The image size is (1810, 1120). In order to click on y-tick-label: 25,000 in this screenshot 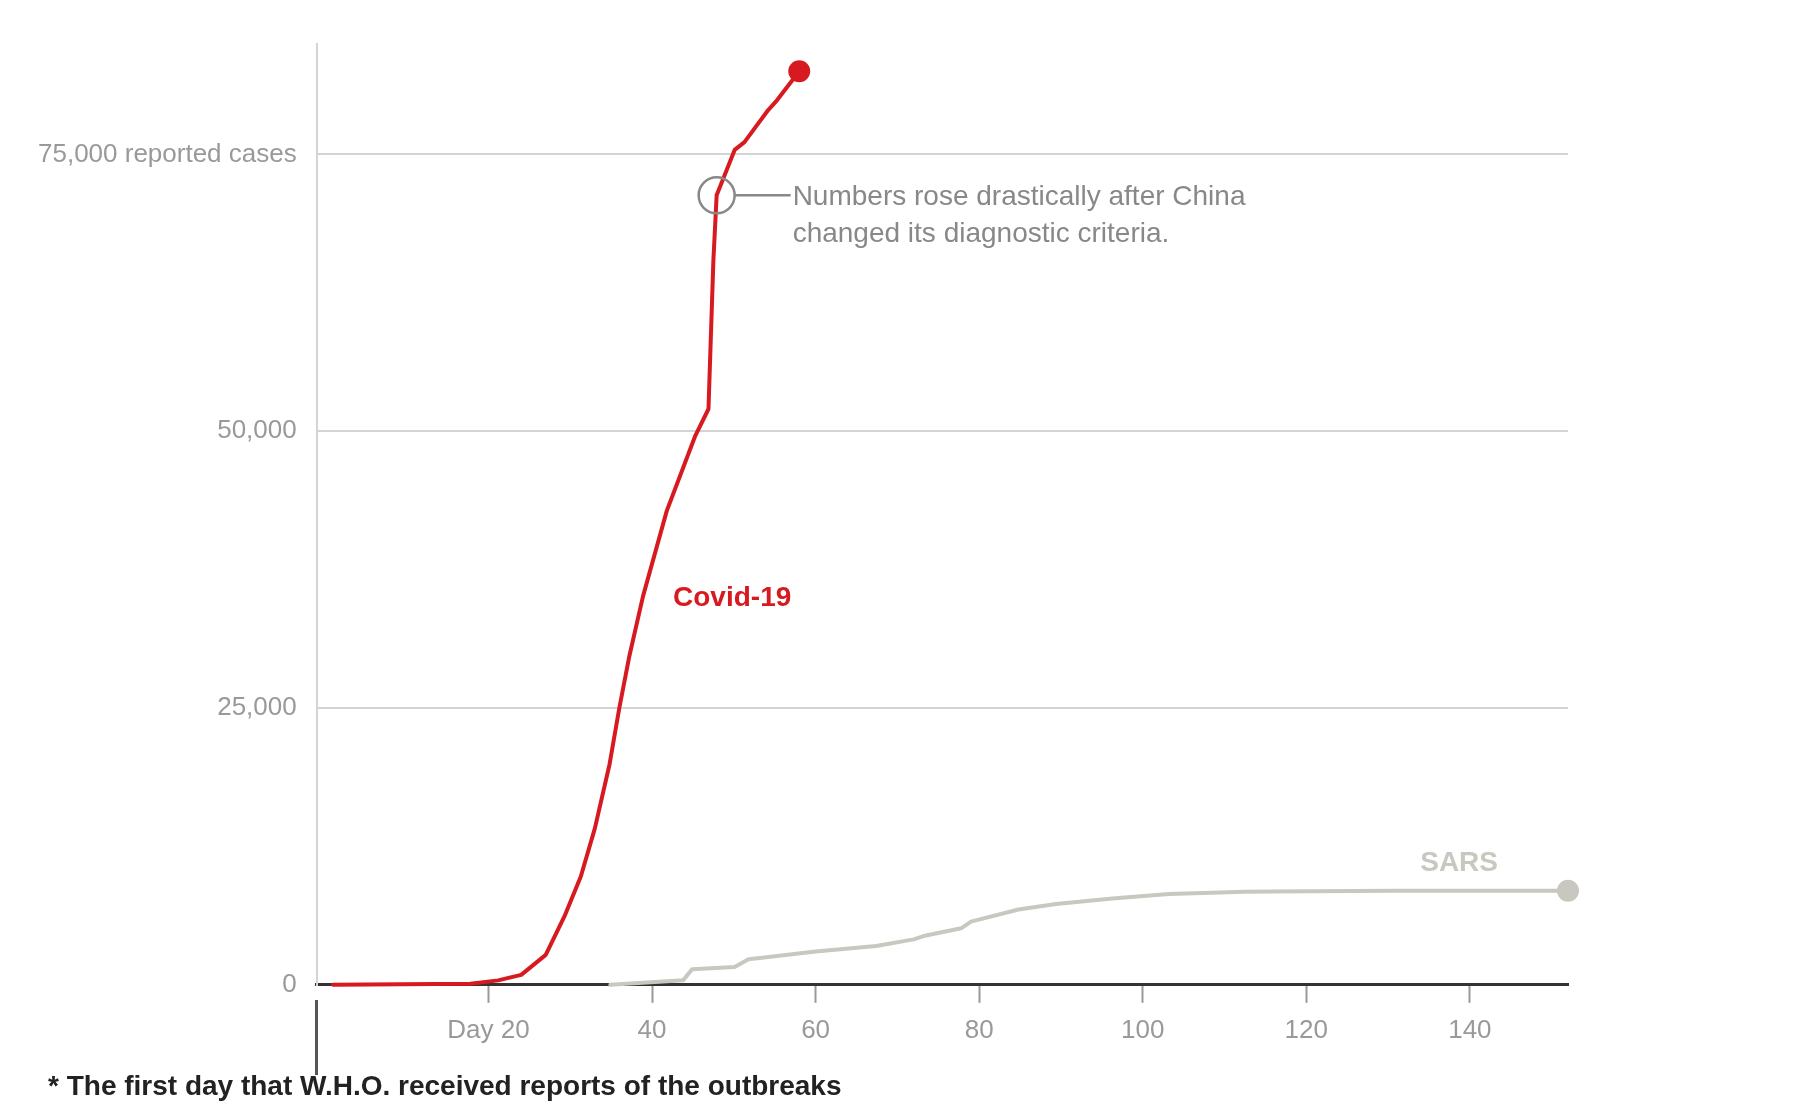, I will do `click(257, 706)`.